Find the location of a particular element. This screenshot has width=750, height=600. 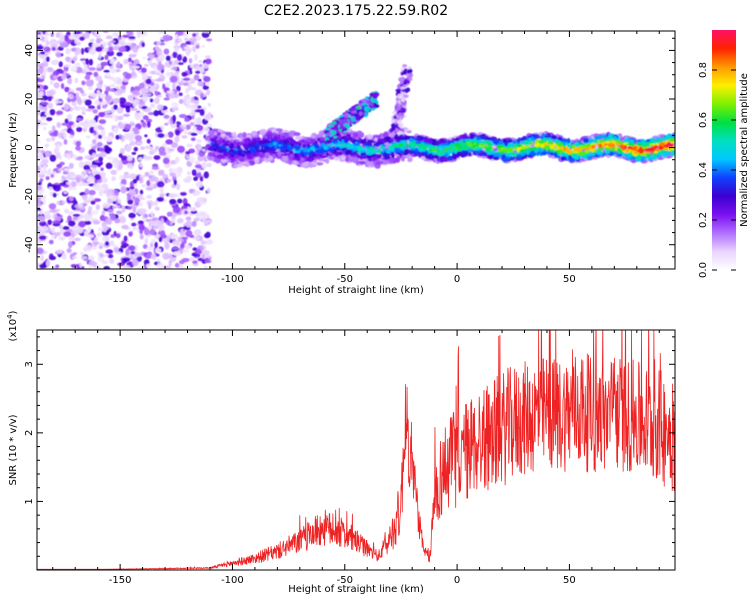

figure-title: C2E2.2023.175.22.59.R02 is located at coordinates (356, 11).